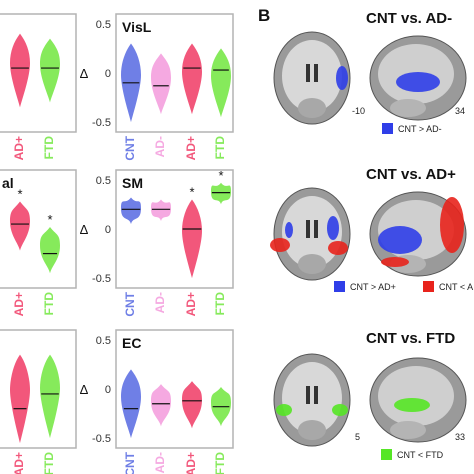  I want to click on plot-title: VisL, so click(137, 27).